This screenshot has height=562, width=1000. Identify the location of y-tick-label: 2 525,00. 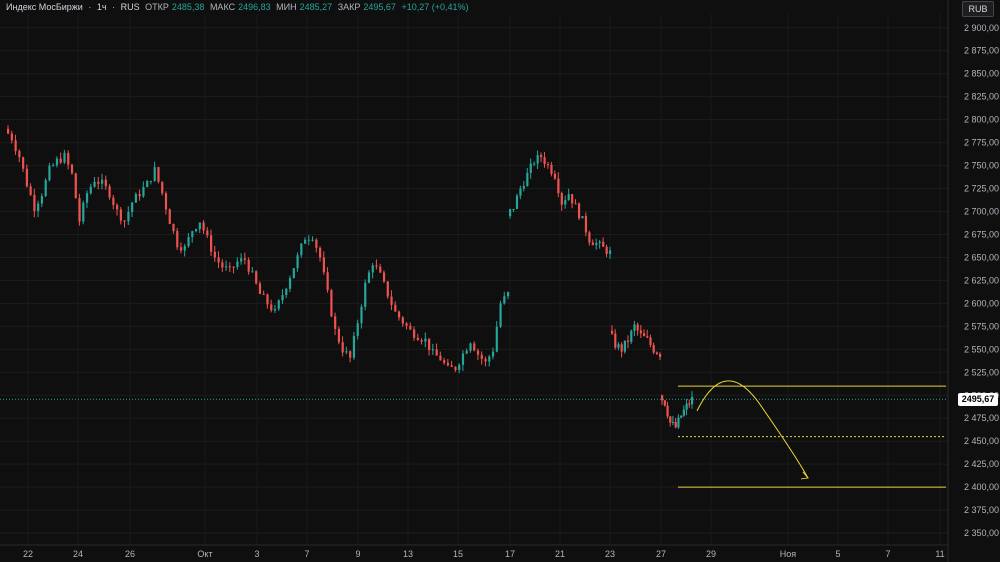
(981, 372).